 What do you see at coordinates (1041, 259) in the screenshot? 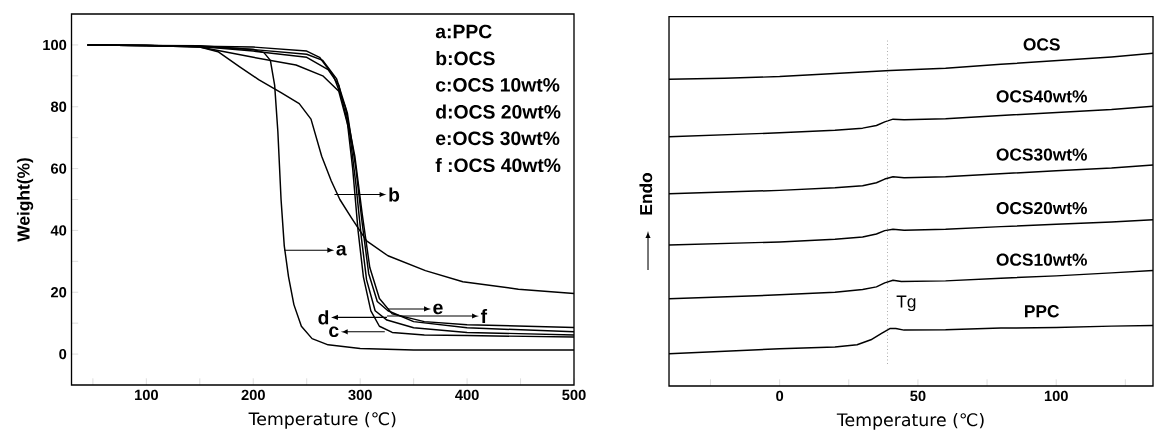
I see `series-label: OCS10wt%` at bounding box center [1041, 259].